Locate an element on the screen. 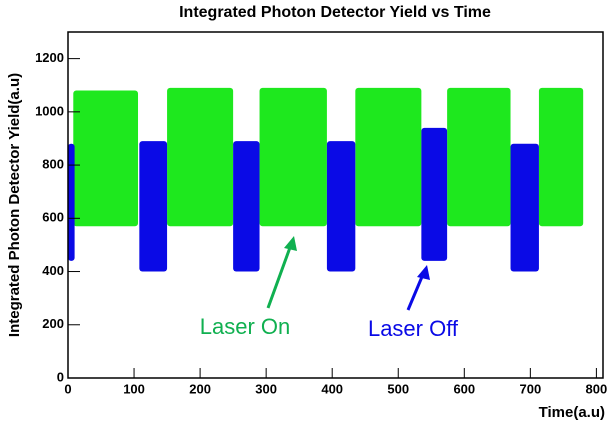 This screenshot has width=614, height=430. x-tick-label: 0 is located at coordinates (67, 388).